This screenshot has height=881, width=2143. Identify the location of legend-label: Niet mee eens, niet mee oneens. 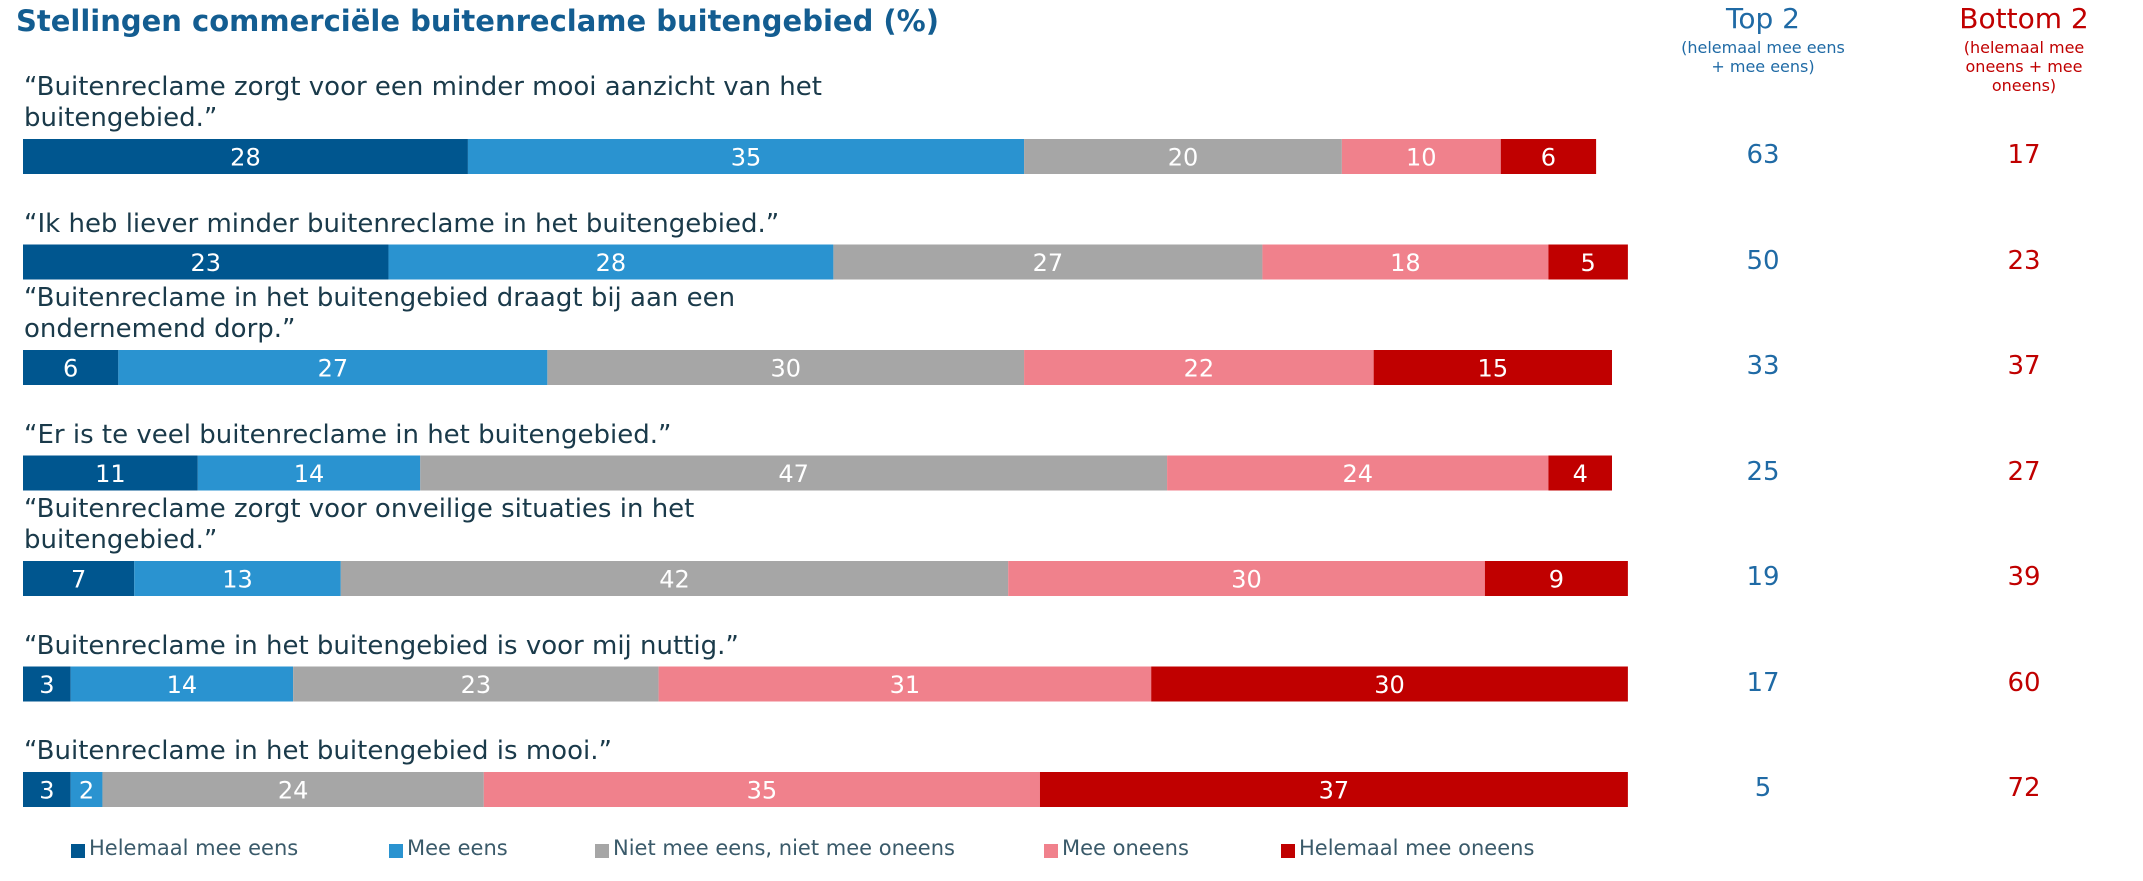
(784, 848).